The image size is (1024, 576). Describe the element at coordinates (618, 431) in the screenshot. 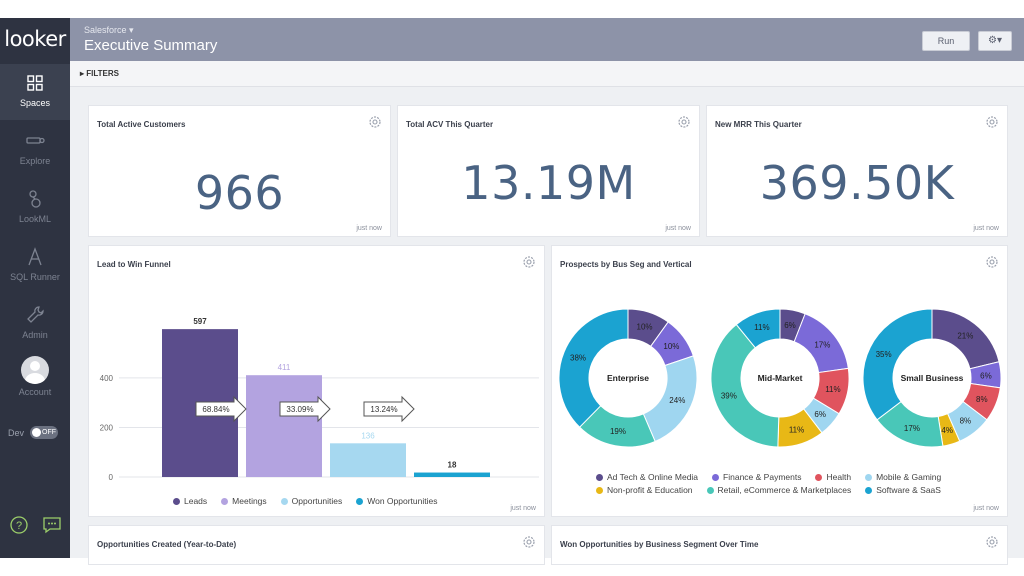

I see `slice-label: 19%` at that location.